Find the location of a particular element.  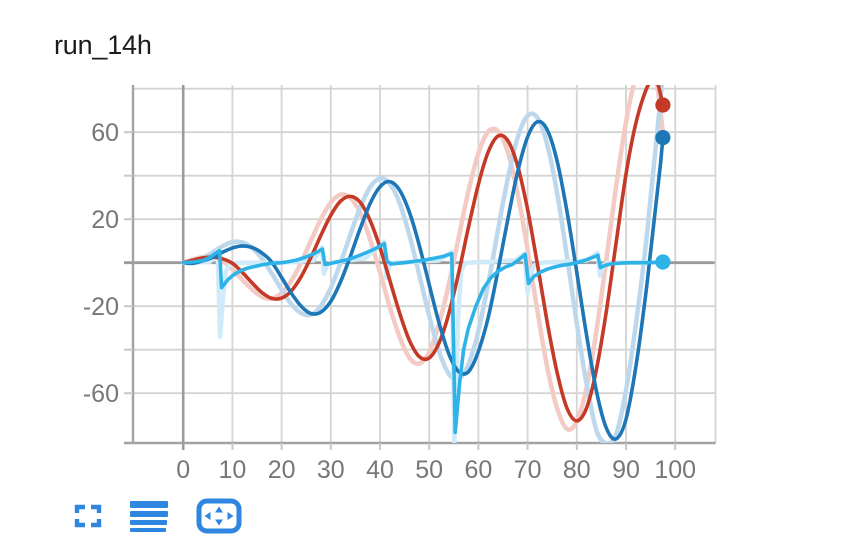

x-tick-label: 50 is located at coordinates (429, 470).